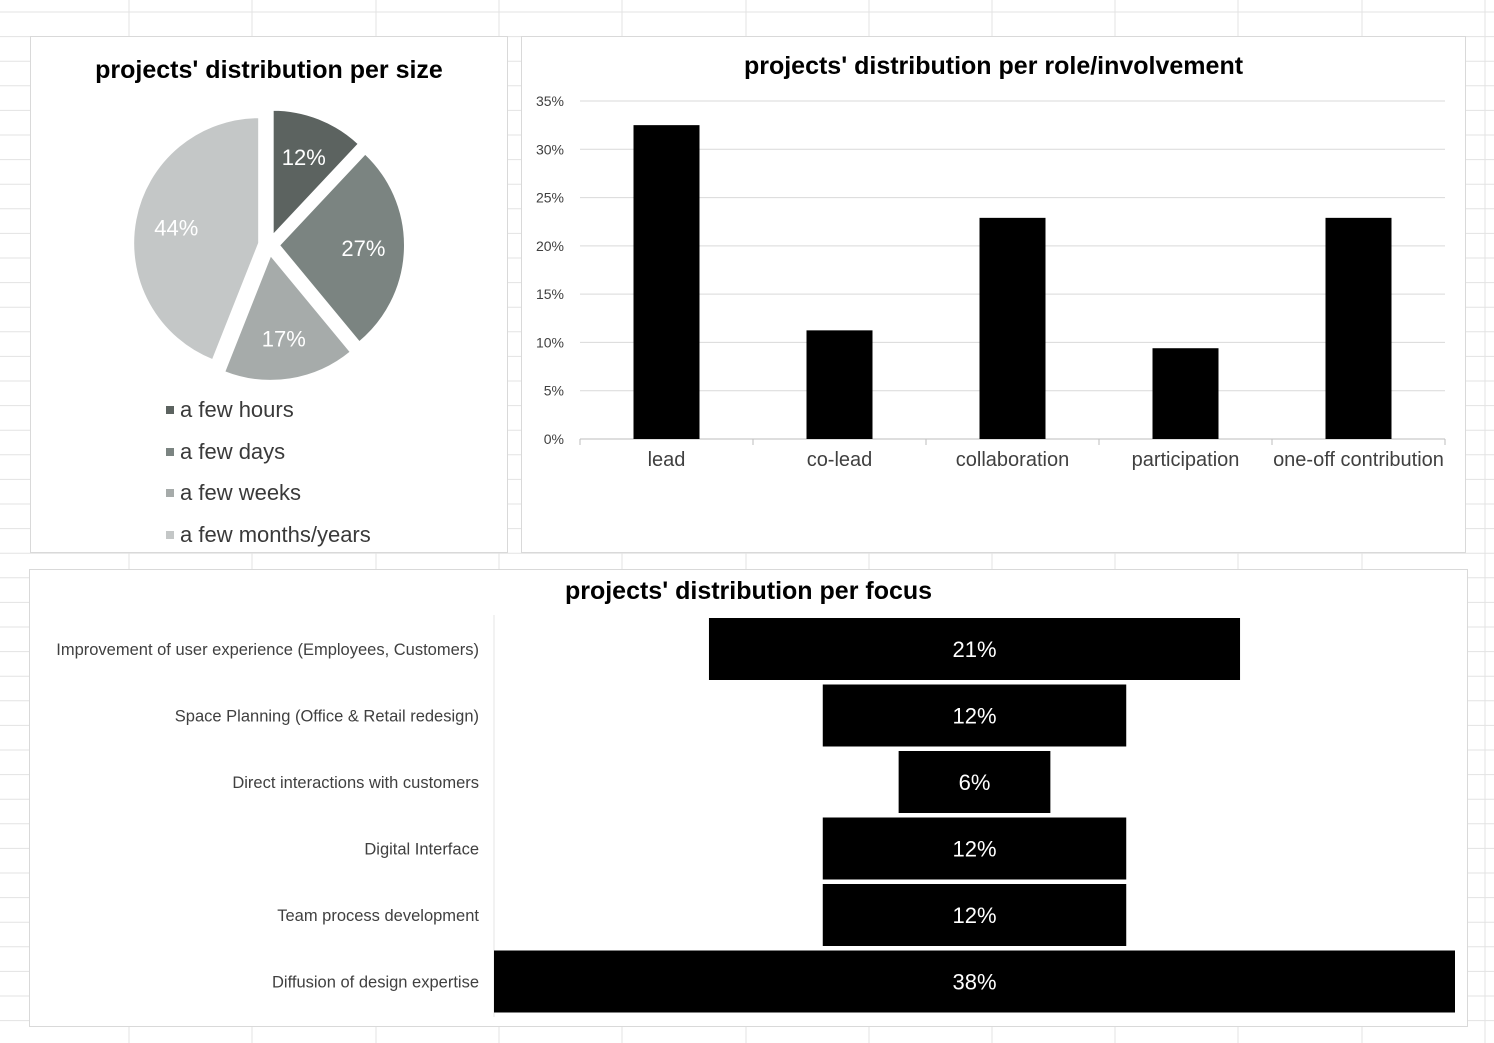 Image resolution: width=1494 pixels, height=1043 pixels. What do you see at coordinates (1358, 460) in the screenshot?
I see `x-tick-label: one-off contribution` at bounding box center [1358, 460].